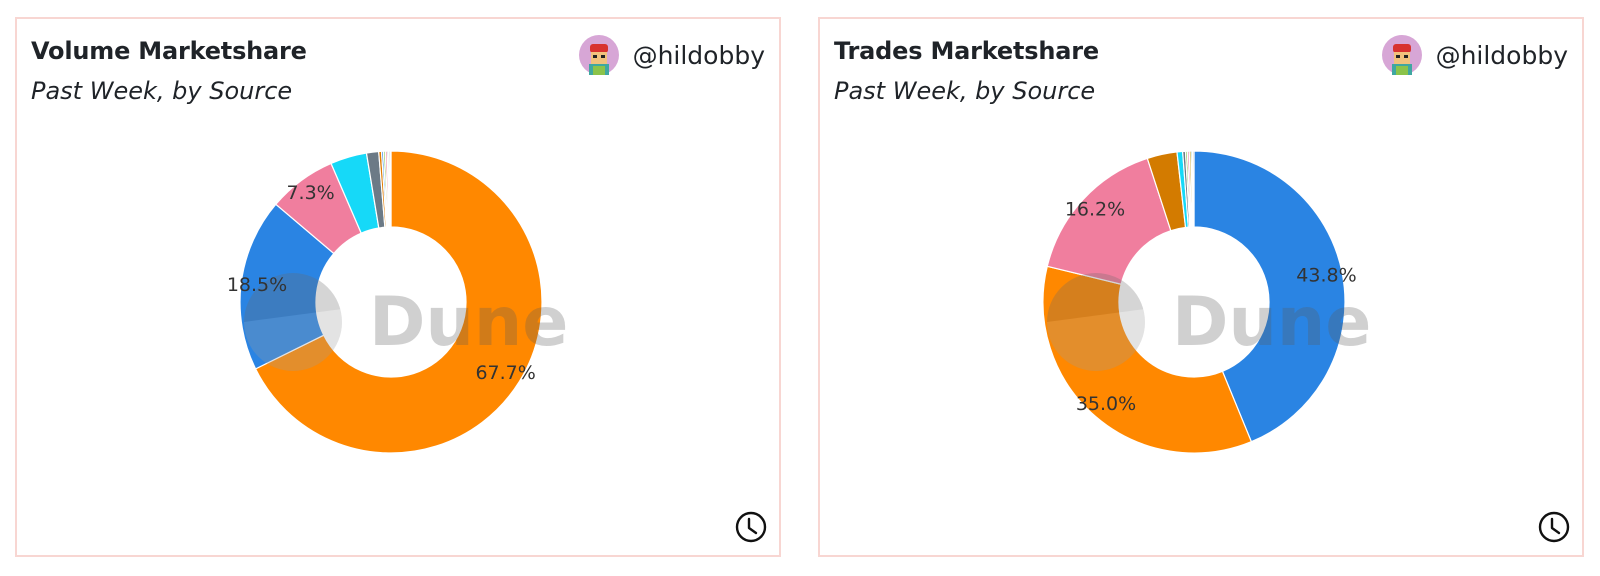 Image resolution: width=1600 pixels, height=576 pixels. What do you see at coordinates (1106, 404) in the screenshot?
I see `data-label: 35.0%` at bounding box center [1106, 404].